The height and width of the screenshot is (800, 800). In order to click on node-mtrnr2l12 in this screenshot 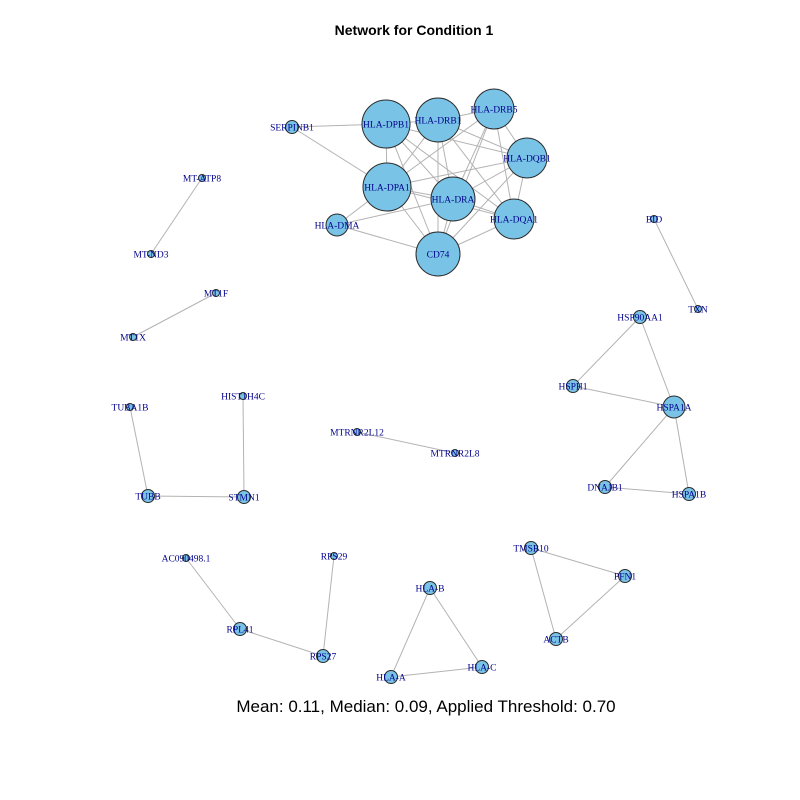, I will do `click(357, 432)`.